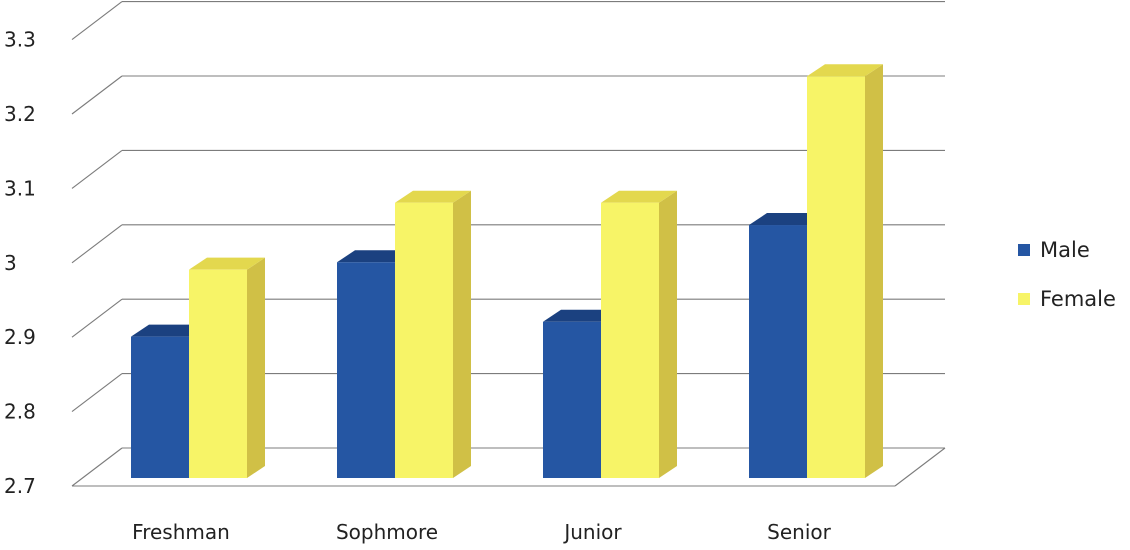 The height and width of the screenshot is (550, 1130). What do you see at coordinates (1065, 250) in the screenshot?
I see `legend-label-male: Male` at bounding box center [1065, 250].